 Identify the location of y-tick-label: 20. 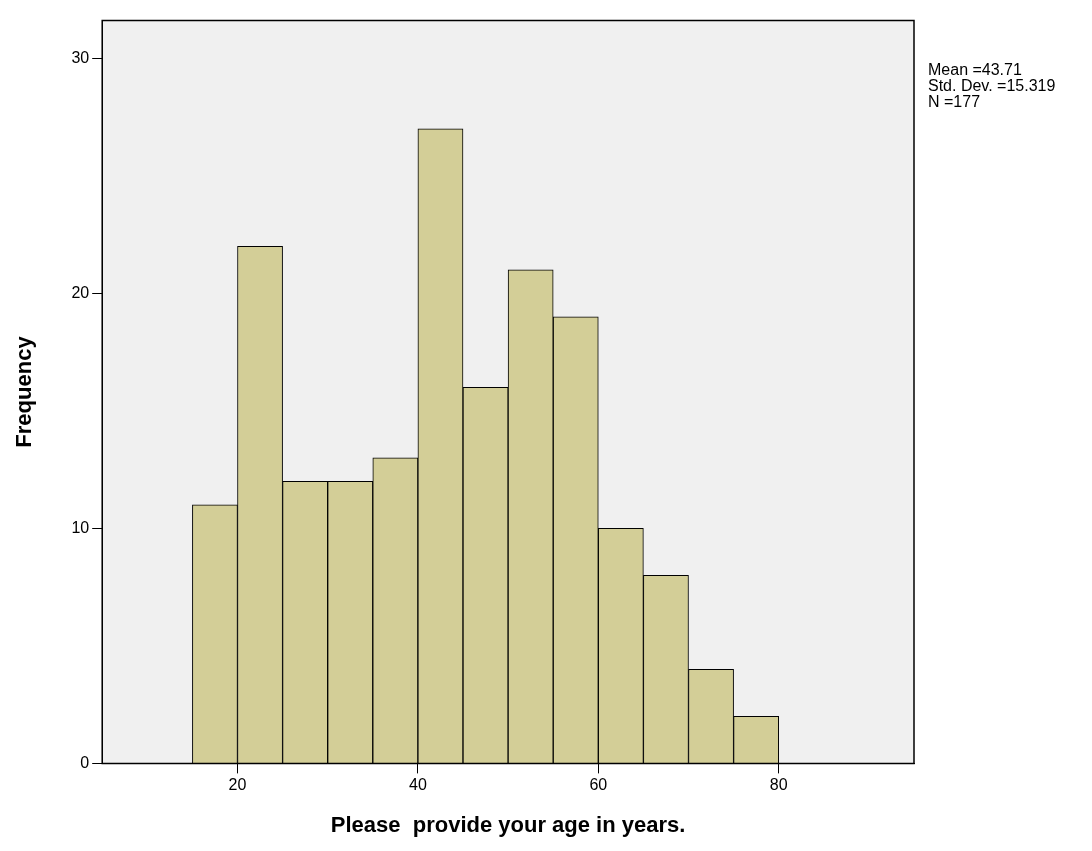
(80, 292).